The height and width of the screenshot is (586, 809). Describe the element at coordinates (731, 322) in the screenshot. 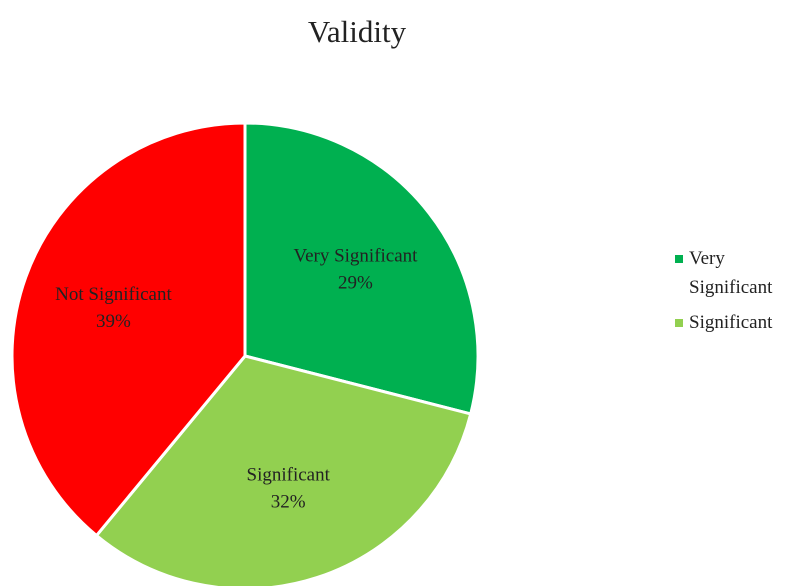

I see `legend-label: Significant` at that location.